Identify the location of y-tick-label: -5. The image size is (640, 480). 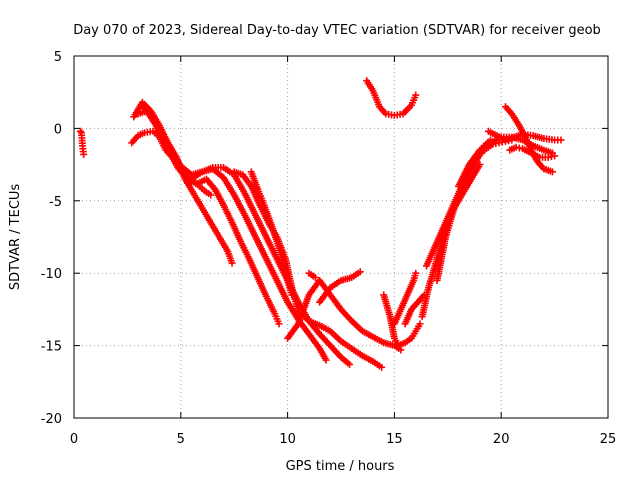
(55, 202).